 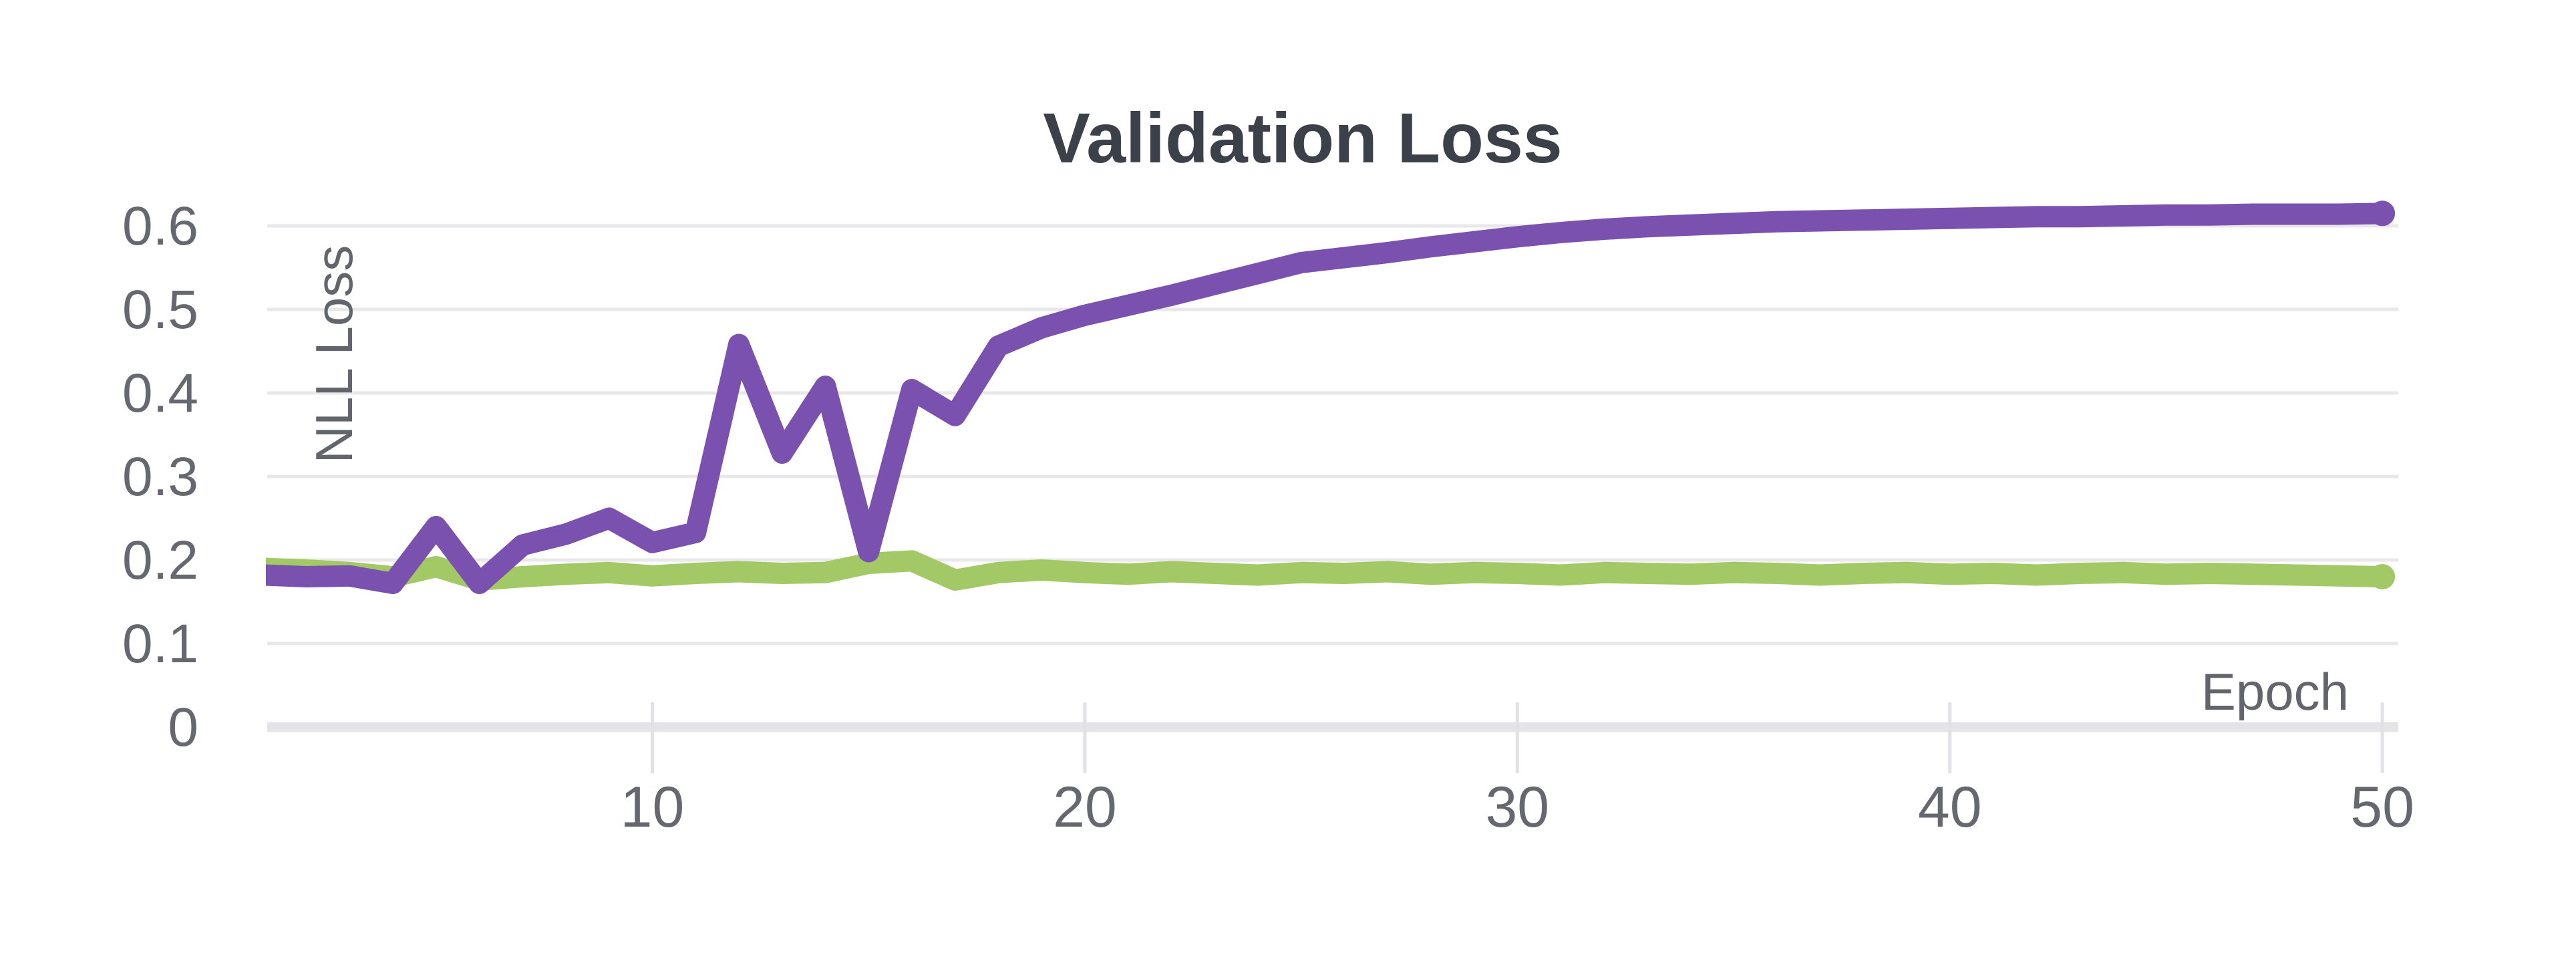 What do you see at coordinates (2383, 213) in the screenshot?
I see `series-purple-endcap` at bounding box center [2383, 213].